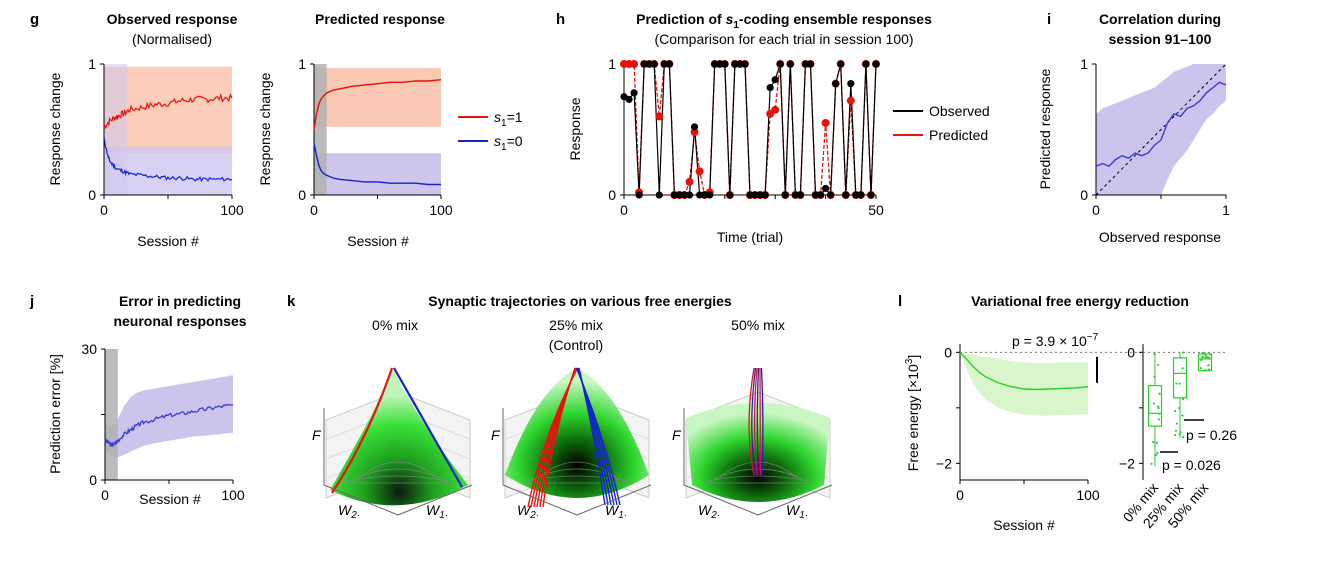 The width and height of the screenshot is (1323, 567). I want to click on l-pvalue-026: p = 0.26, so click(1211, 435).